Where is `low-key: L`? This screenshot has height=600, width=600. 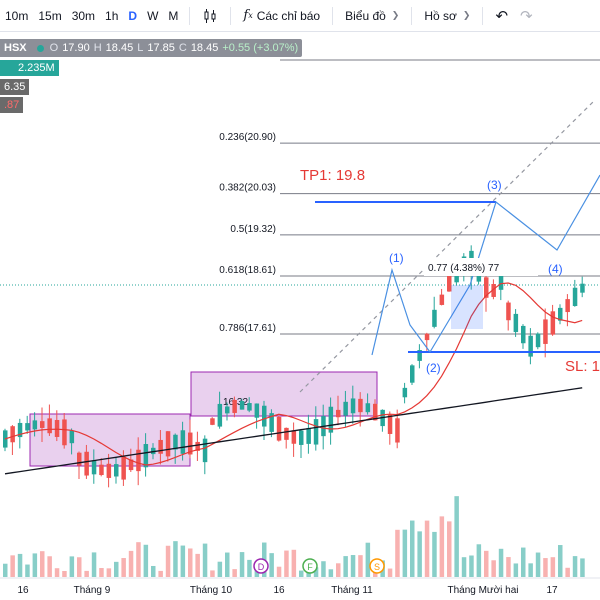
low-key: L is located at coordinates (140, 48).